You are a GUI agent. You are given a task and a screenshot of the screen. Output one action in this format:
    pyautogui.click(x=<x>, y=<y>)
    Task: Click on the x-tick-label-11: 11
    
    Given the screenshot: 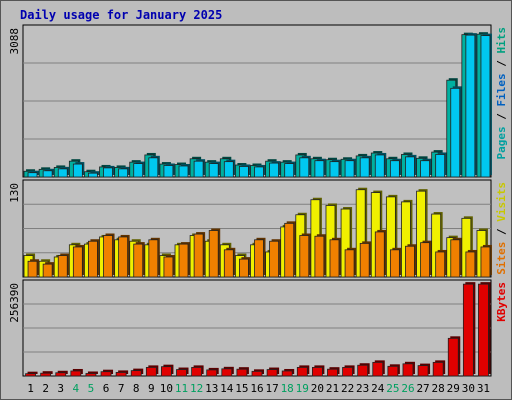 What is the action you would take?
    pyautogui.click(x=181, y=388)
    